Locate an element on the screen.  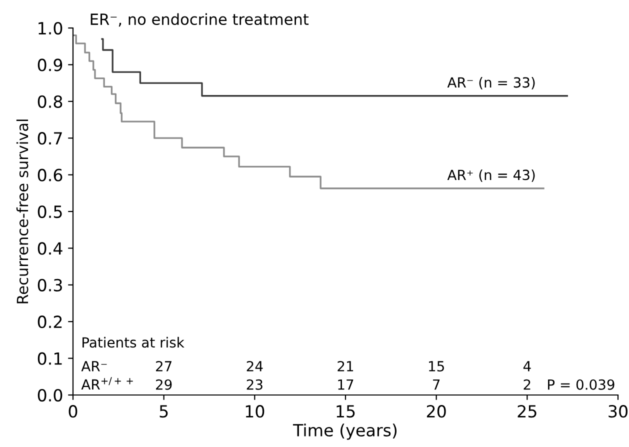
x-tick-label: 0 is located at coordinates (73, 411).